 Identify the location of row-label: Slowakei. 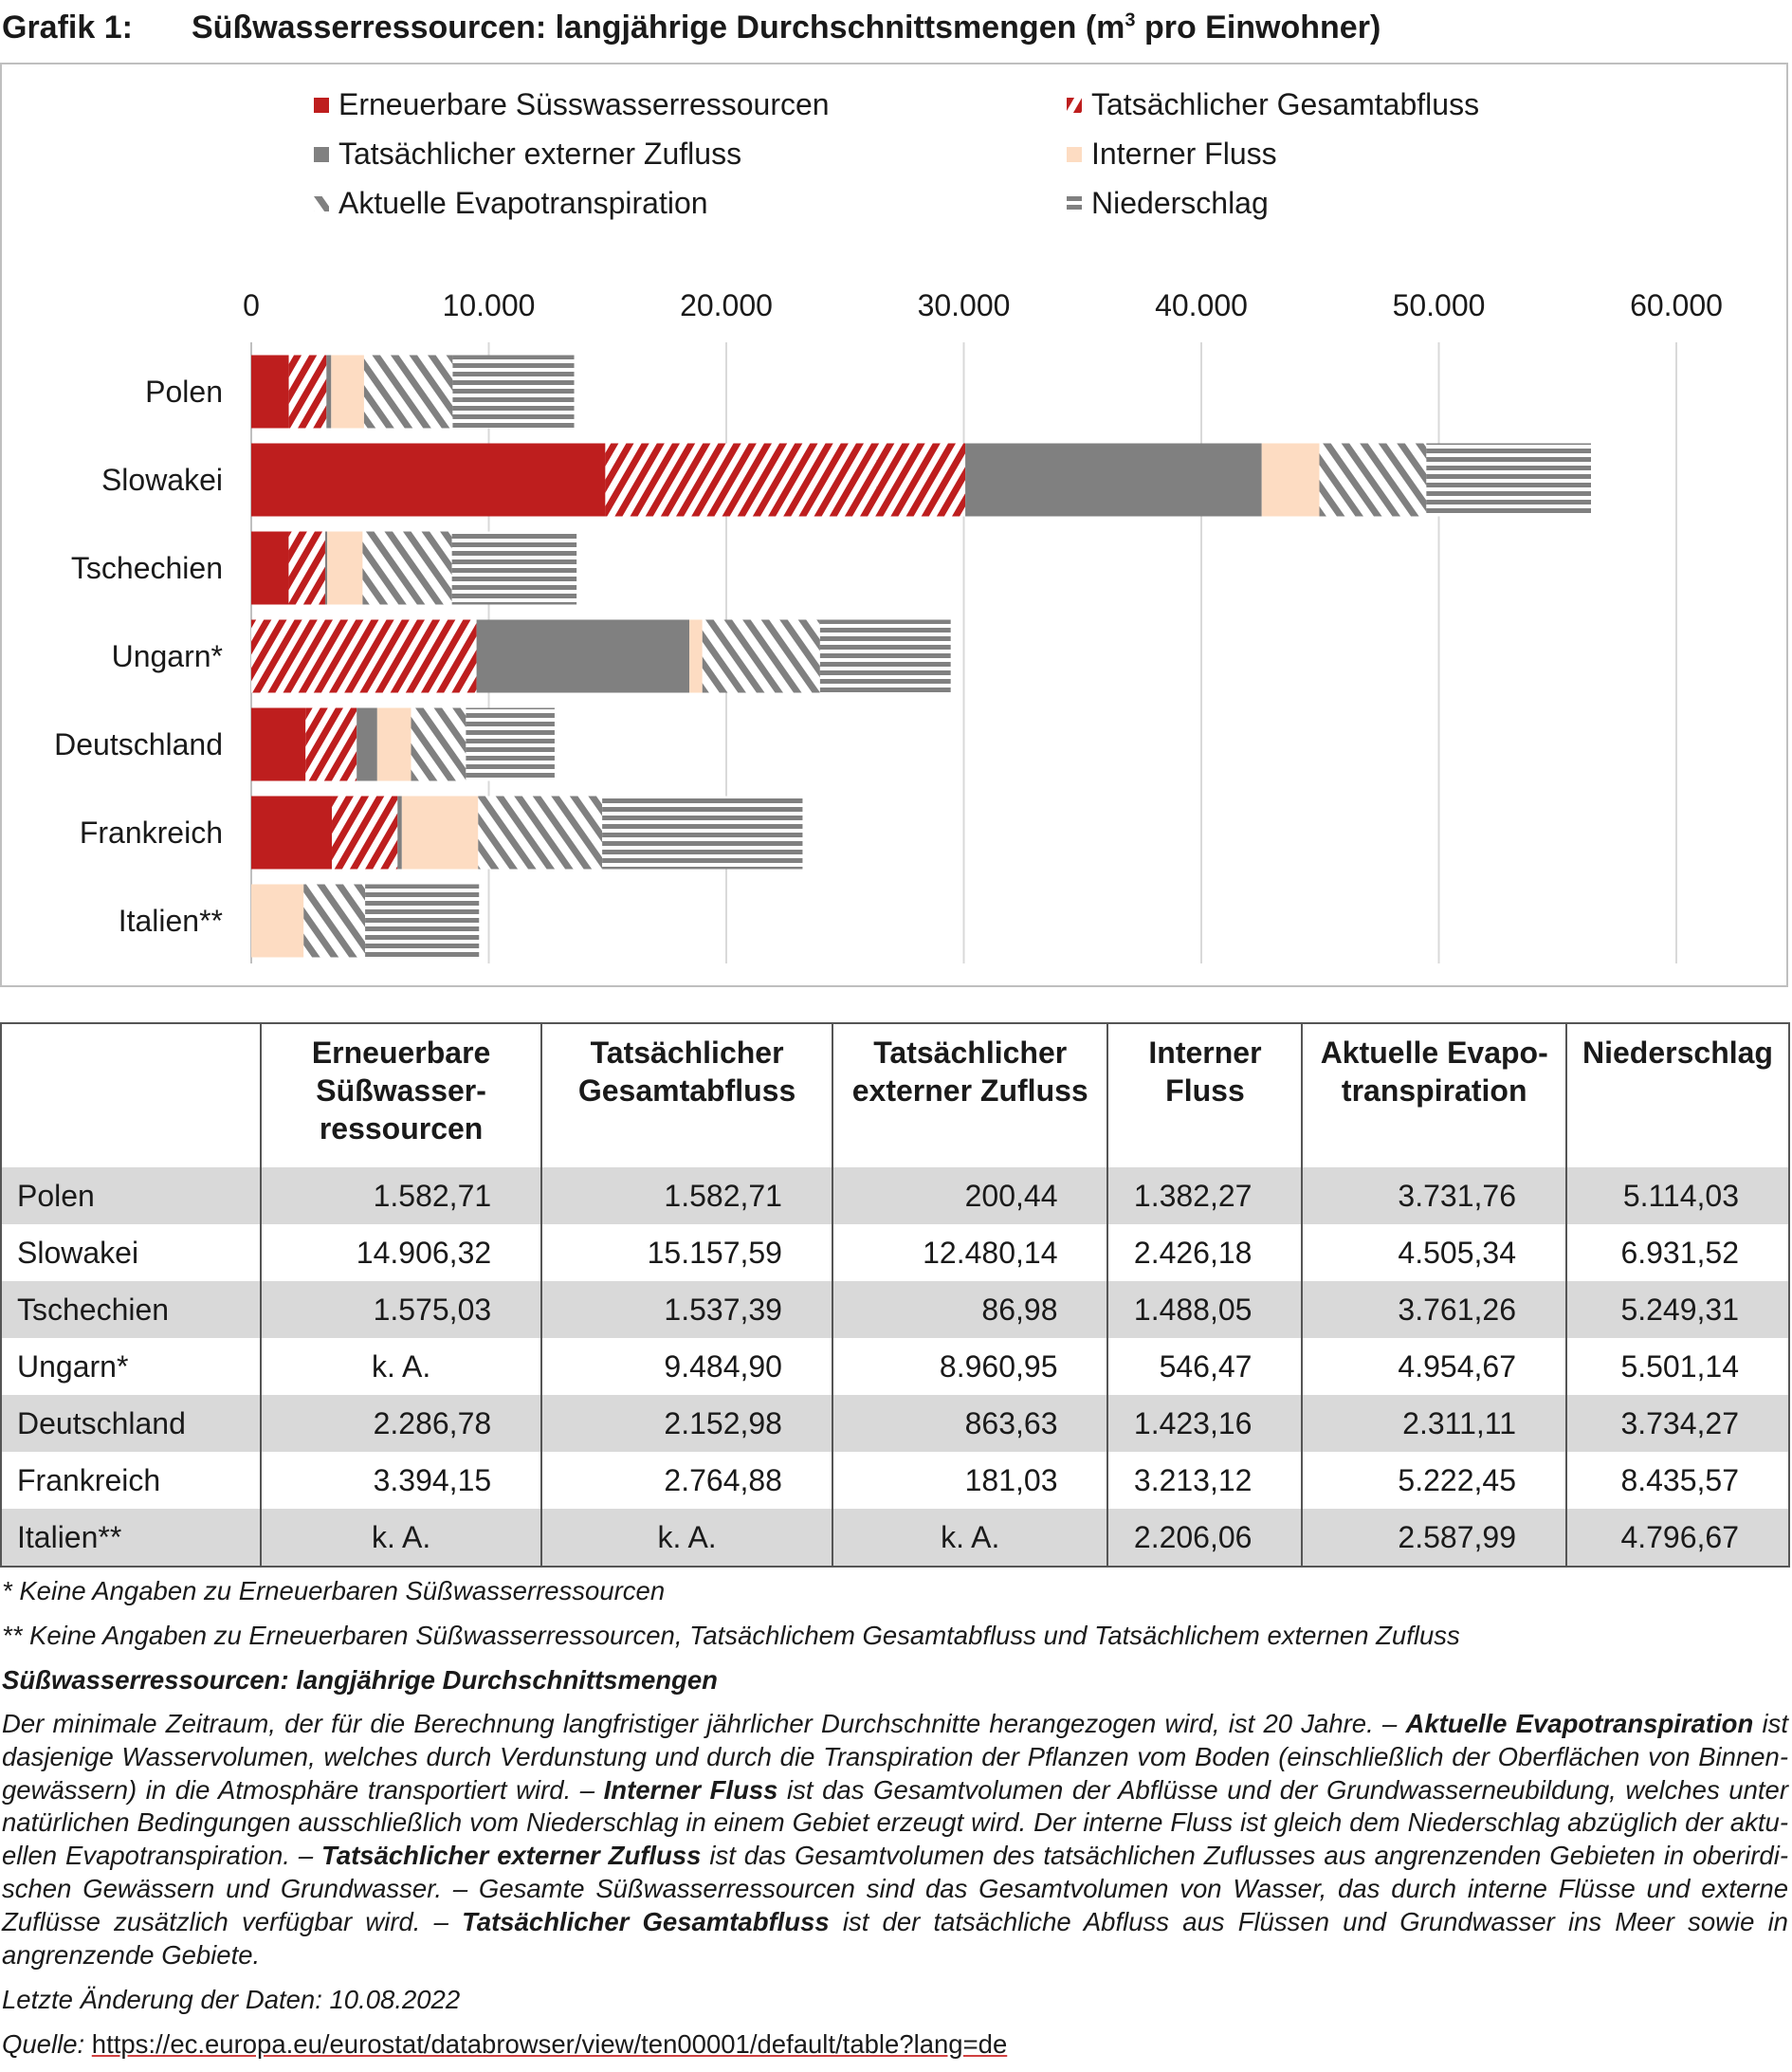
(131, 1252).